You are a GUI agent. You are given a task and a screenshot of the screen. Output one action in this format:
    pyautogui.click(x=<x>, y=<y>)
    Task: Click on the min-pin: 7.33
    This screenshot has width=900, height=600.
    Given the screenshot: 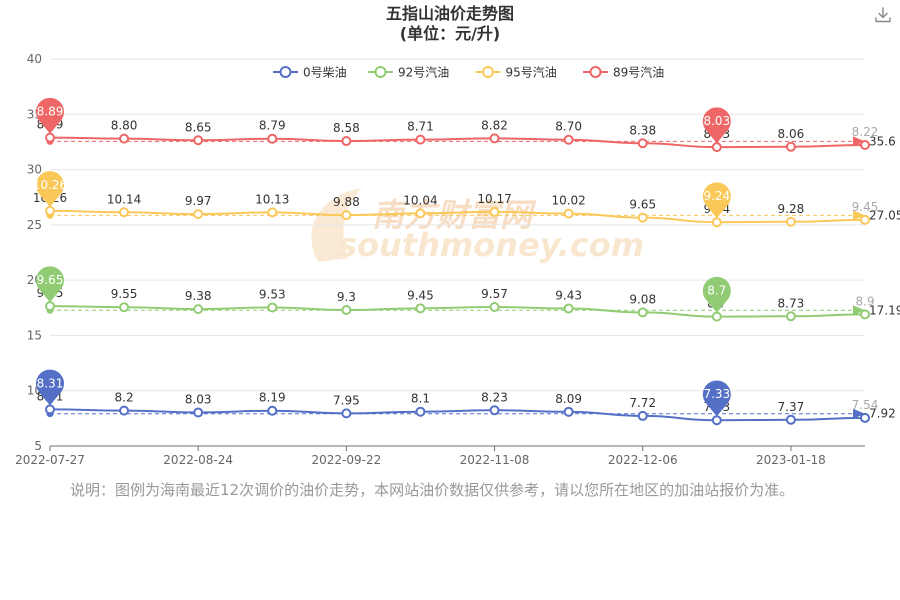 What is the action you would take?
    pyautogui.click(x=716, y=398)
    